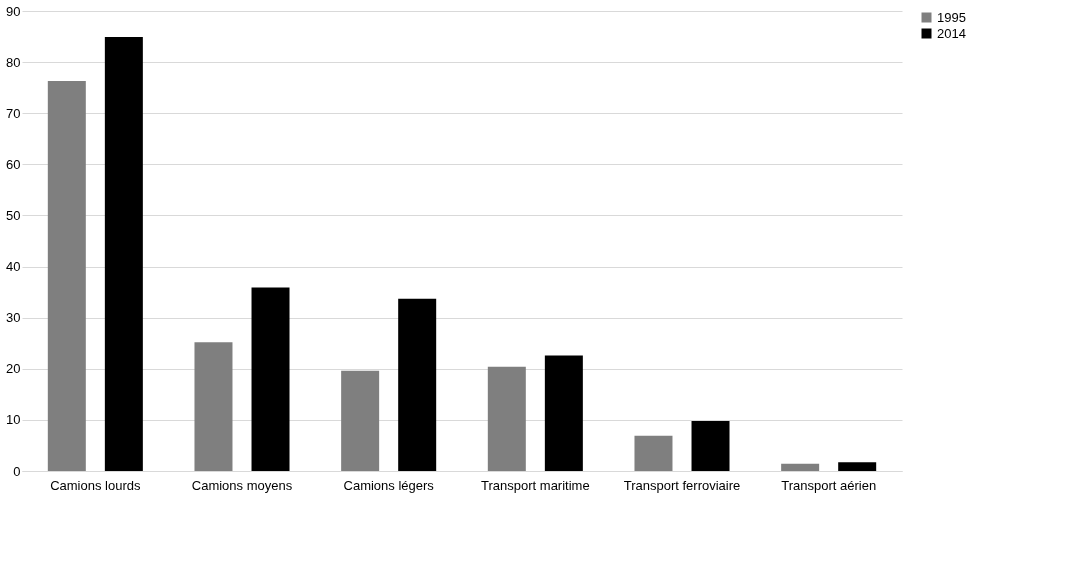 The width and height of the screenshot is (1092, 580). What do you see at coordinates (389, 485) in the screenshot?
I see `x-tick-label: Camions légers` at bounding box center [389, 485].